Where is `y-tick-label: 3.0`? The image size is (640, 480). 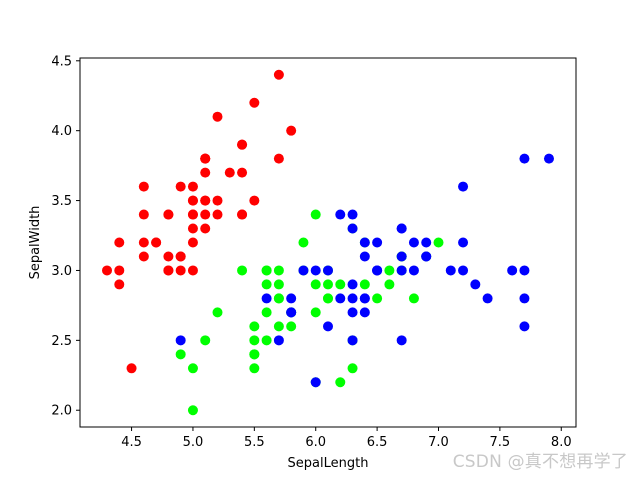
y-tick-label: 3.0 is located at coordinates (61, 271).